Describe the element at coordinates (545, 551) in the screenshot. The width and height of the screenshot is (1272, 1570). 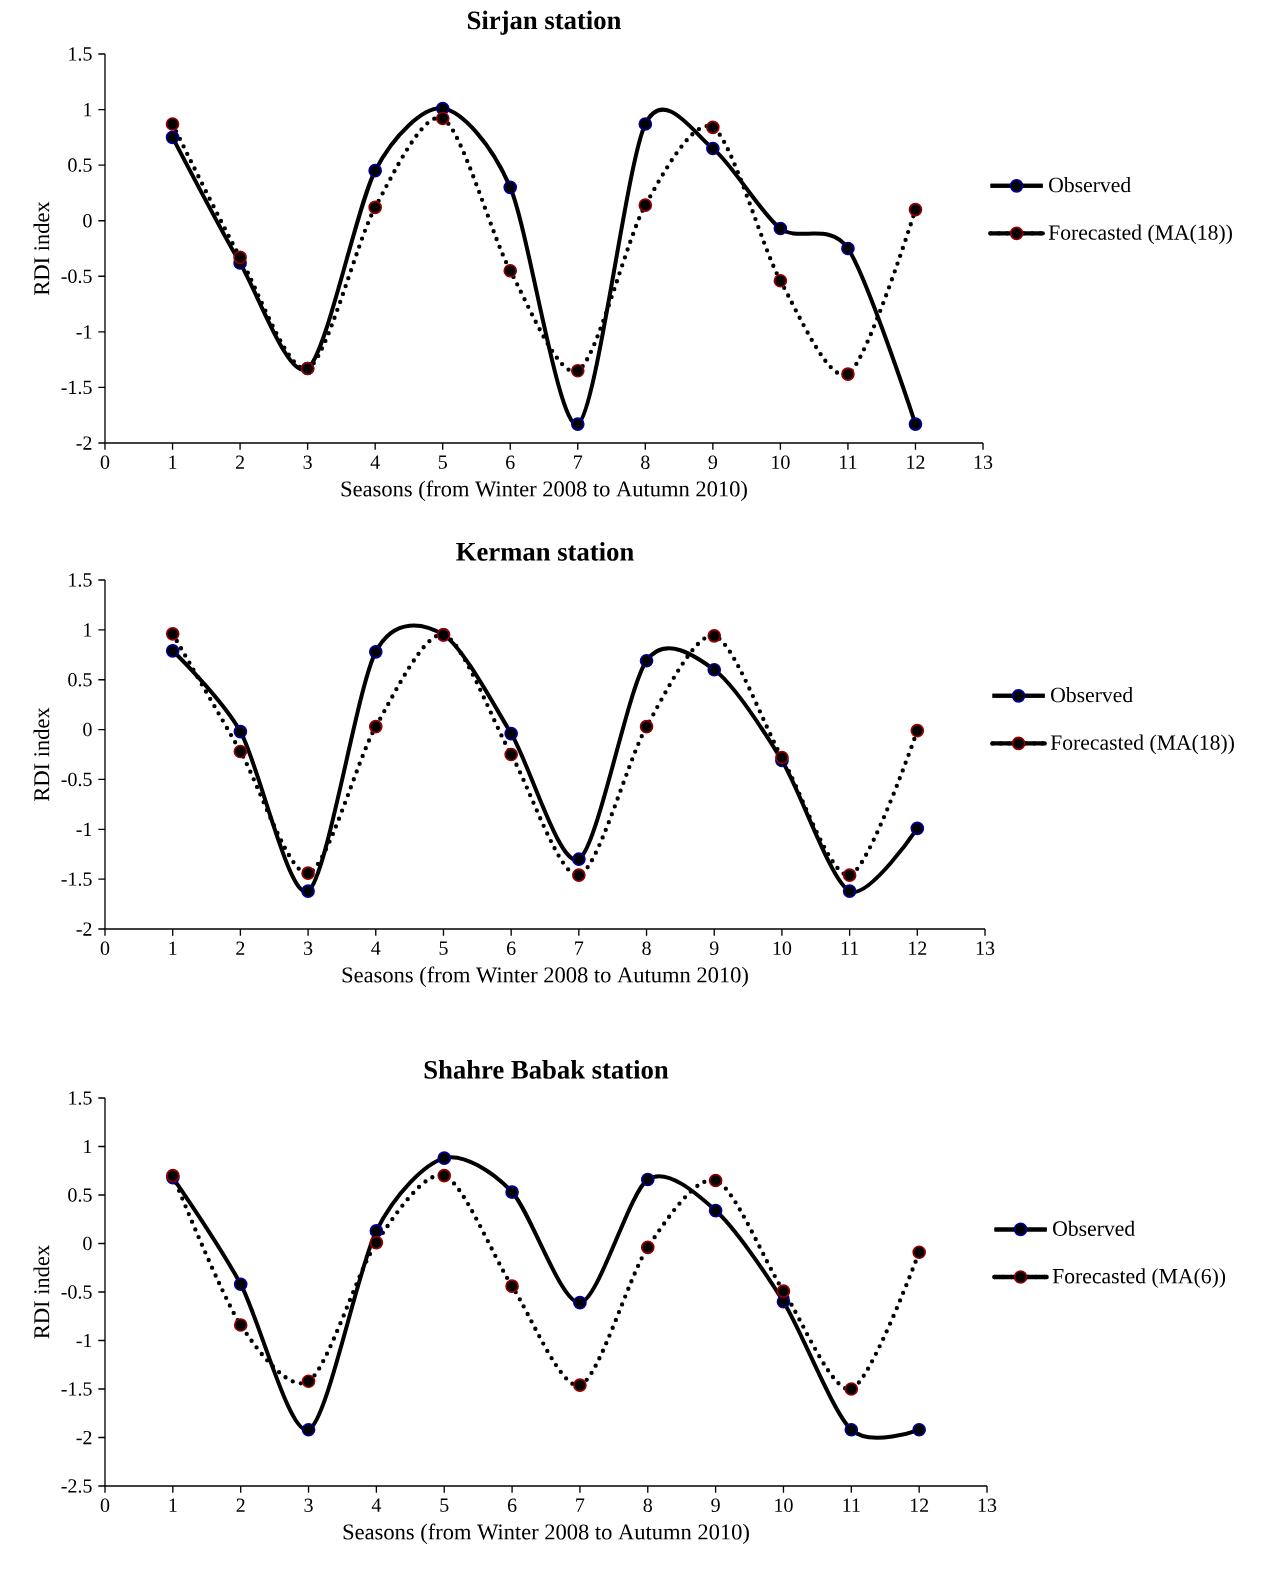
I see `chart-title: Kerman station` at that location.